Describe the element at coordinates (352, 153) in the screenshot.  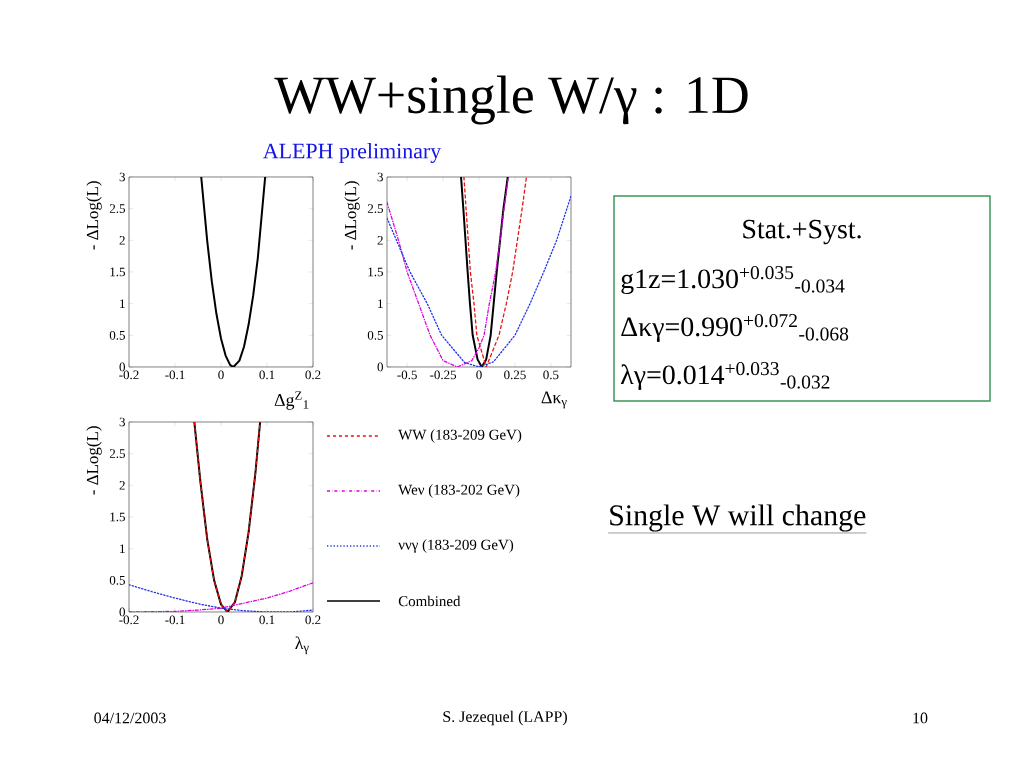
I see `chart-subtitle: ALEPH preliminary` at that location.